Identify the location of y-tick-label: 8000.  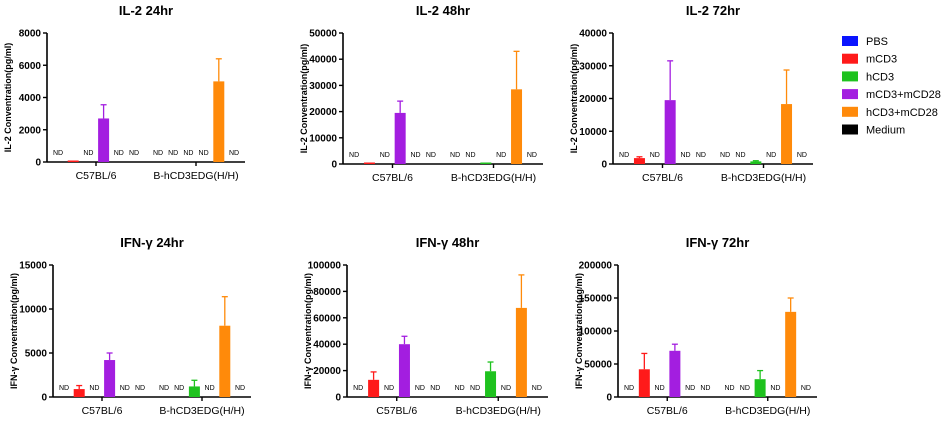
(30, 34).